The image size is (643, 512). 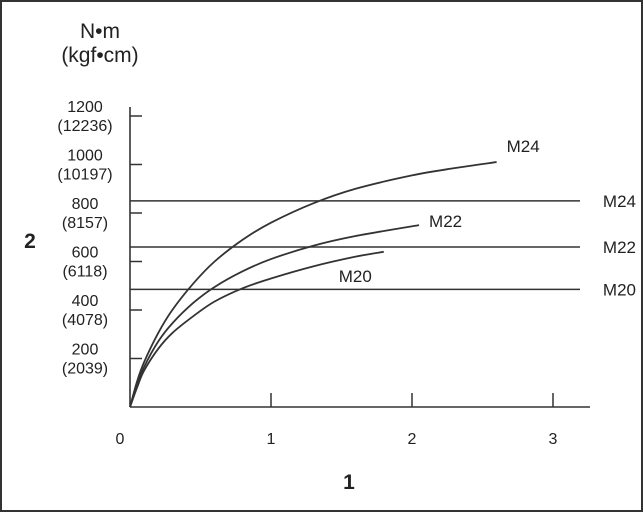 What do you see at coordinates (619, 247) in the screenshot?
I see `reference-line-label: M22` at bounding box center [619, 247].